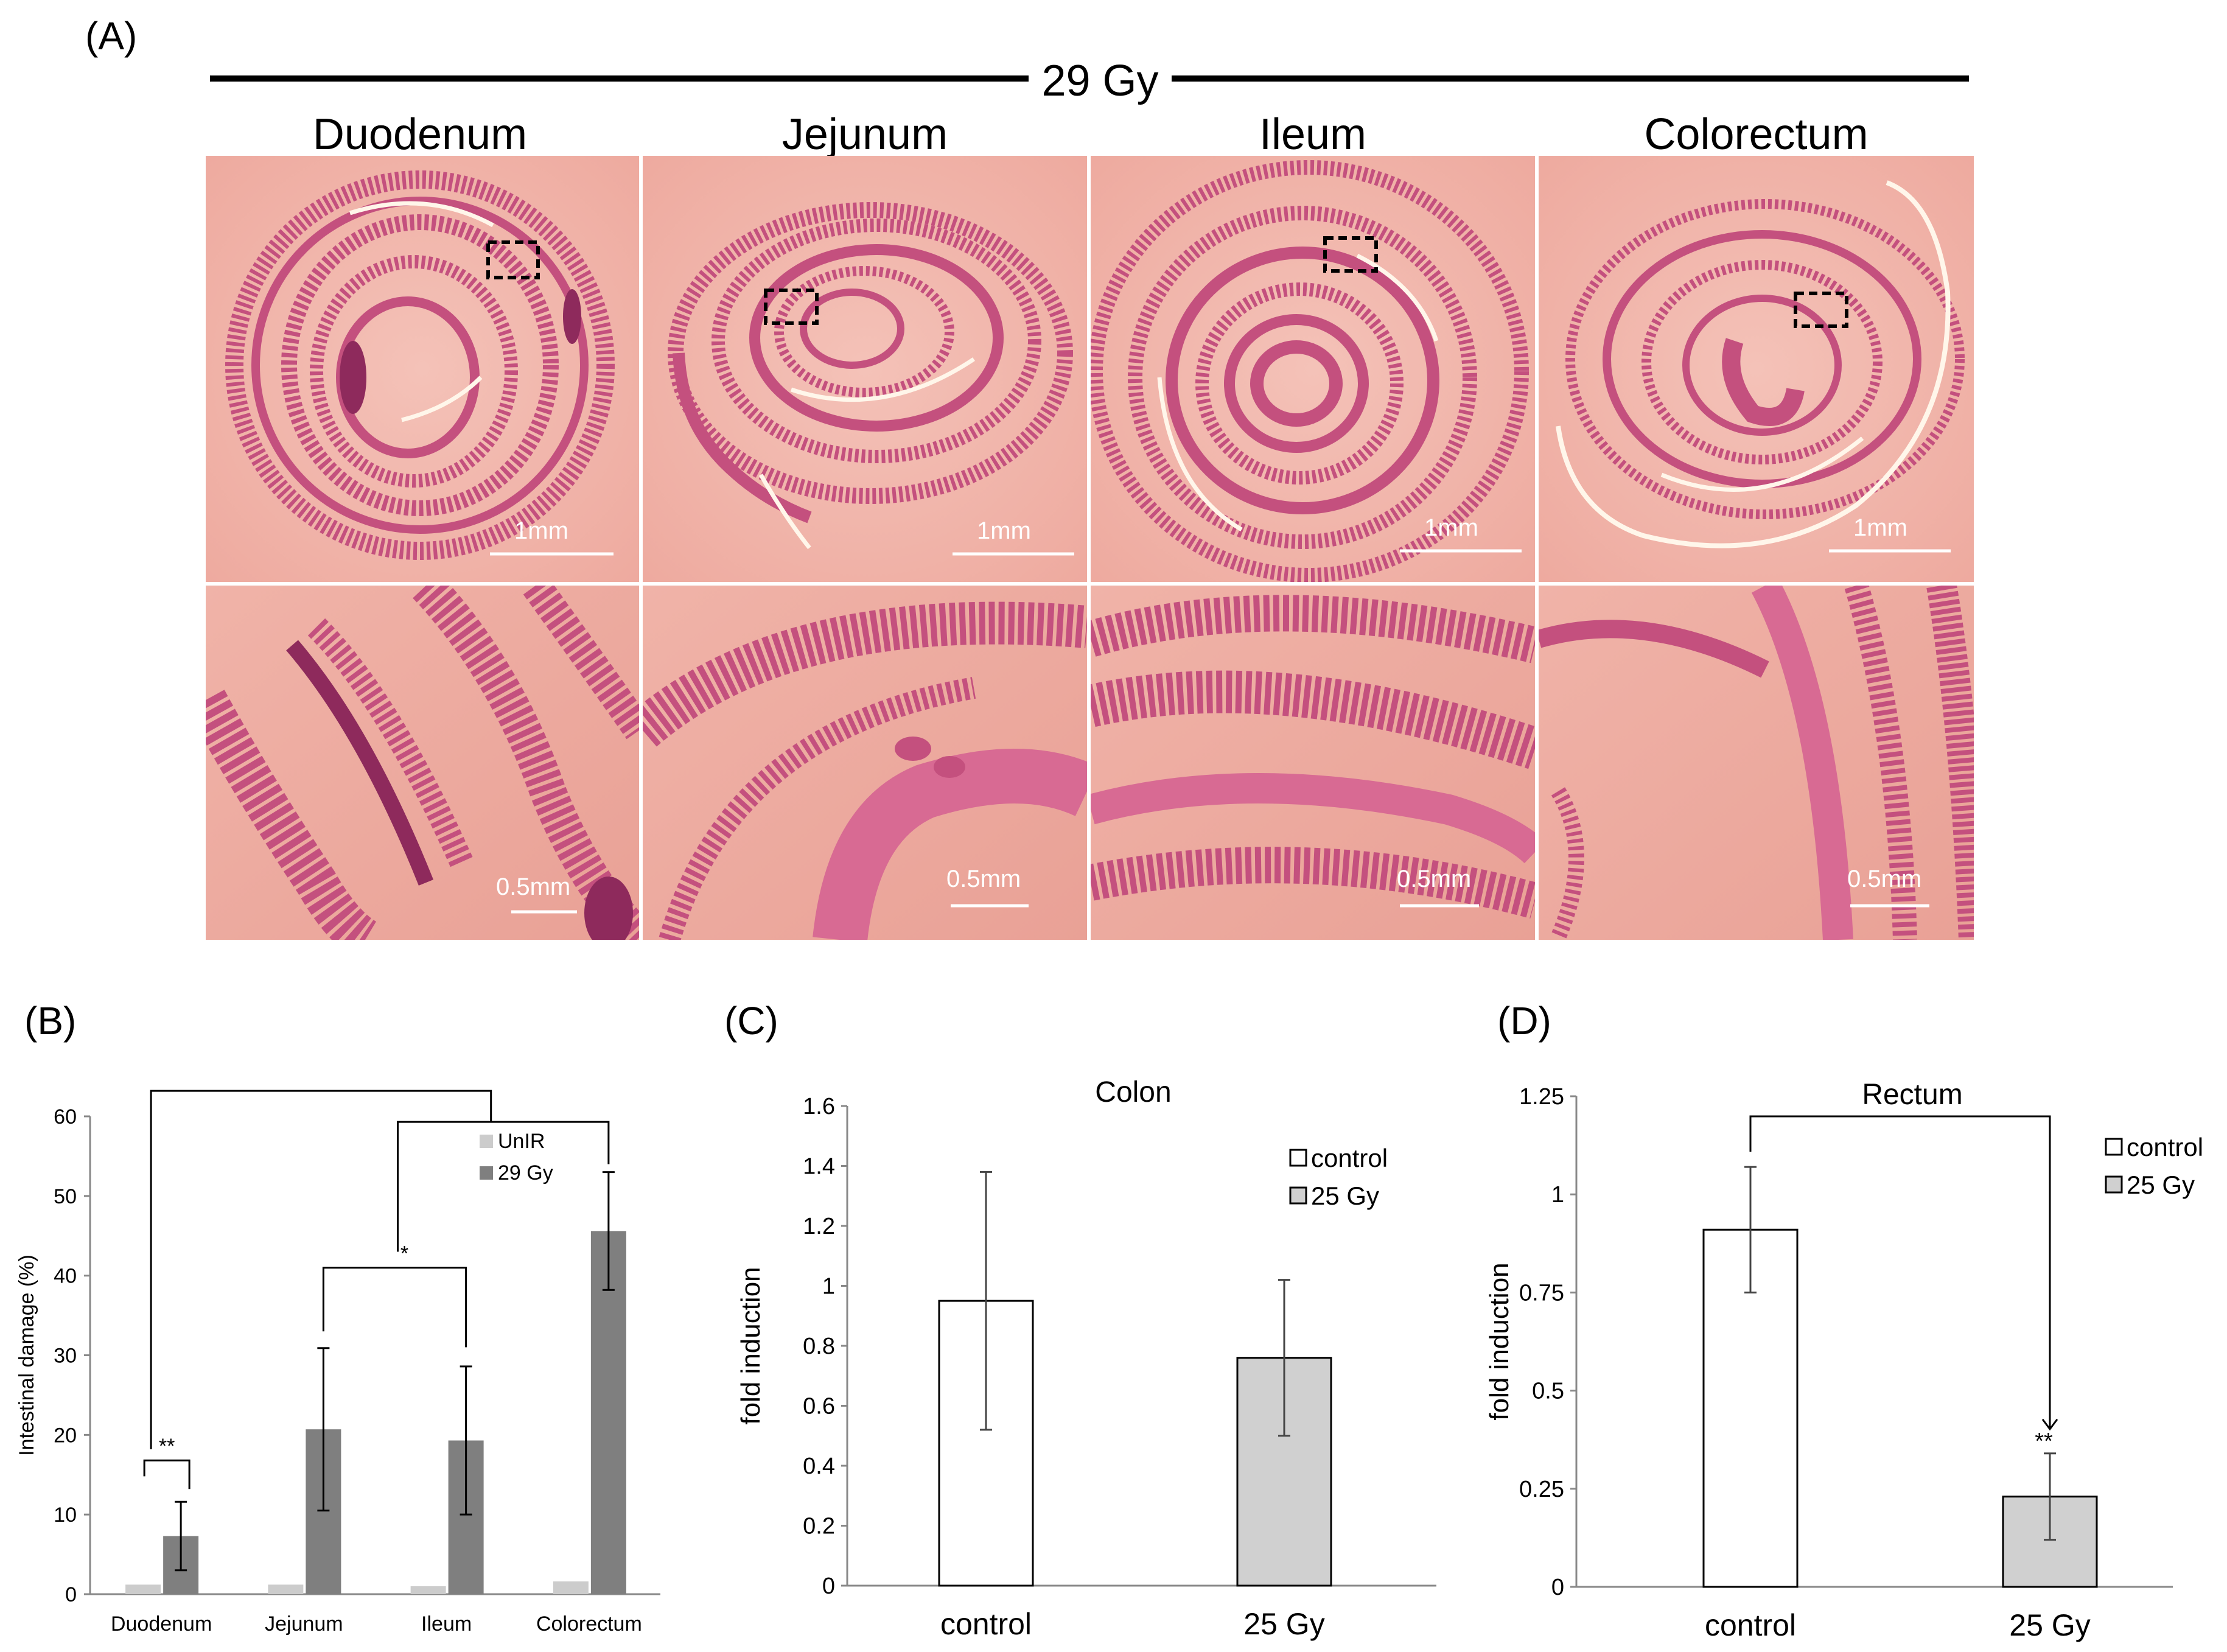 The width and height of the screenshot is (2227, 1652). I want to click on scale-label-top-1: 1mm, so click(541, 530).